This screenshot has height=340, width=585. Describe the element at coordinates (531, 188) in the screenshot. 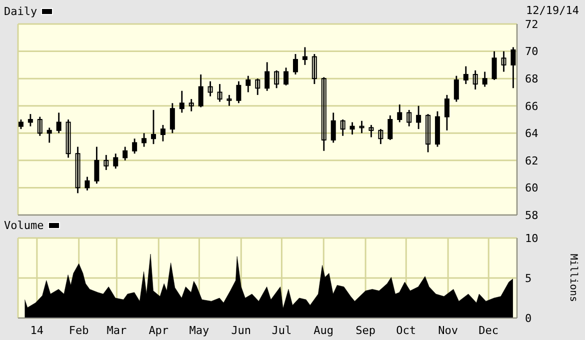

I see `y-tick-label: 60` at that location.